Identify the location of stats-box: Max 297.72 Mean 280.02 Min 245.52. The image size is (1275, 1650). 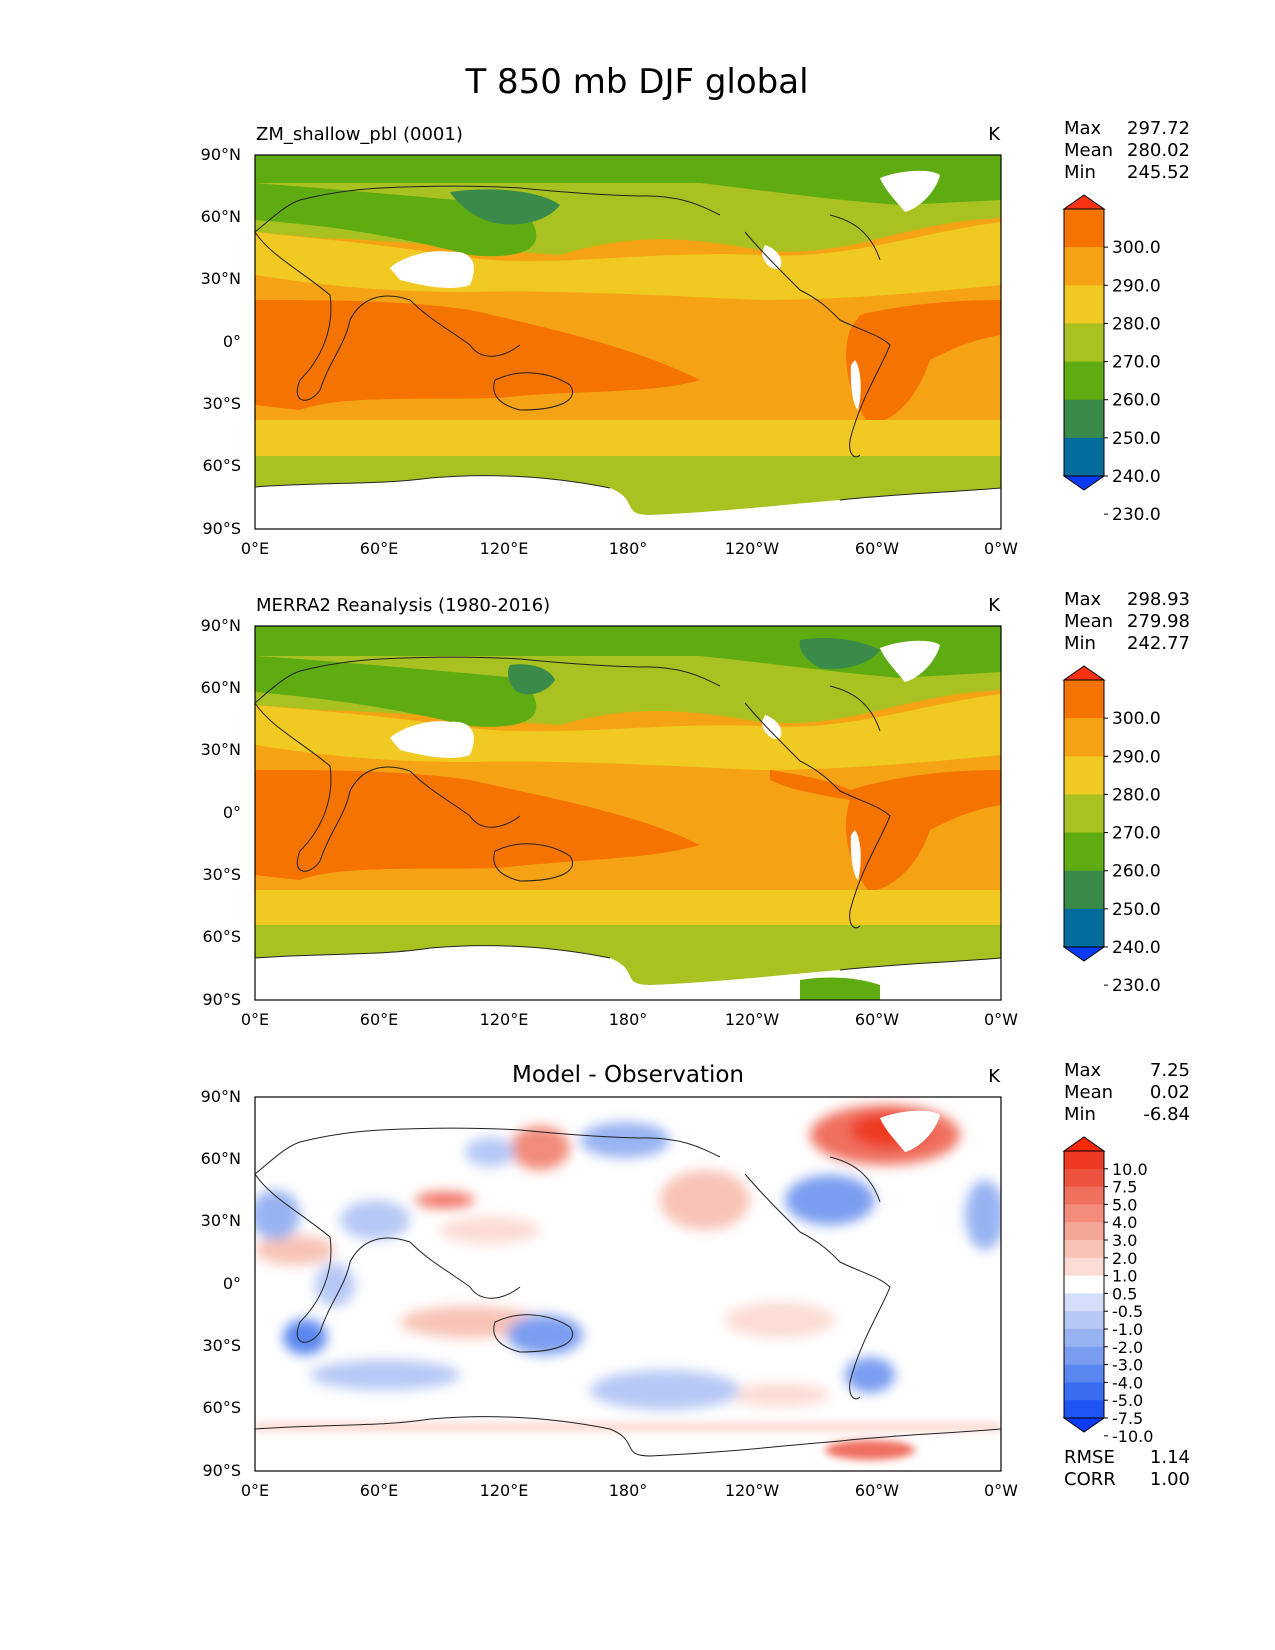
(1127, 150).